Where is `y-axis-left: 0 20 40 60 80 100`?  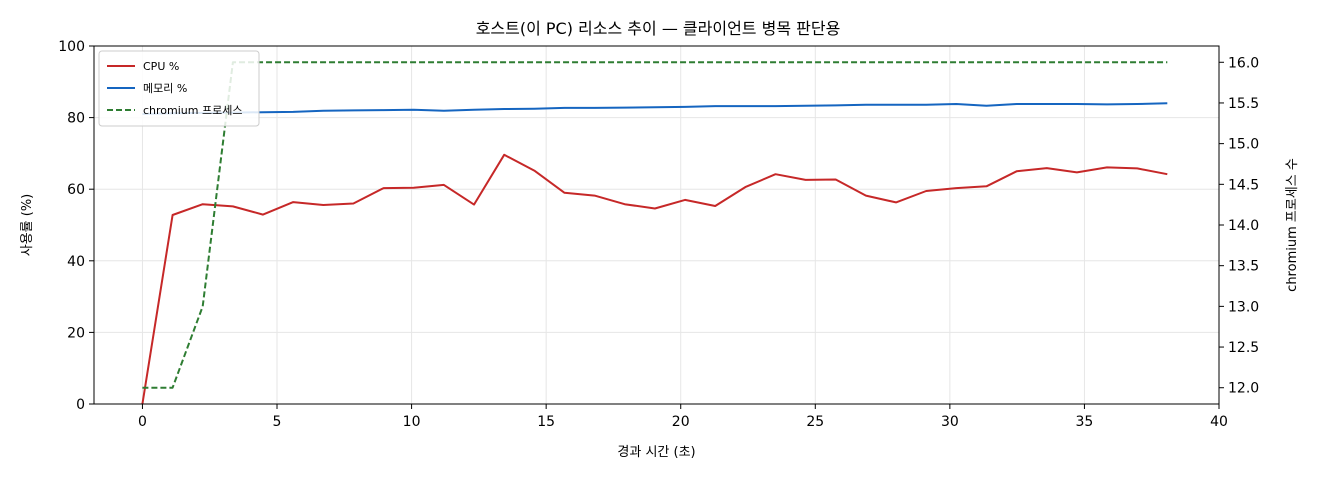 y-axis-left: 0 20 40 60 80 100 is located at coordinates (76, 226).